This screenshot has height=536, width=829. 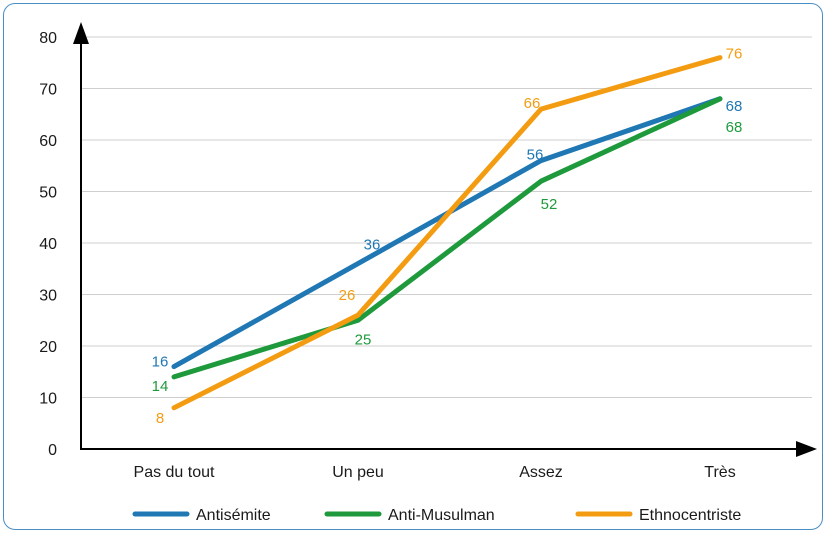 What do you see at coordinates (48, 399) in the screenshot?
I see `y-tick-label: 10` at bounding box center [48, 399].